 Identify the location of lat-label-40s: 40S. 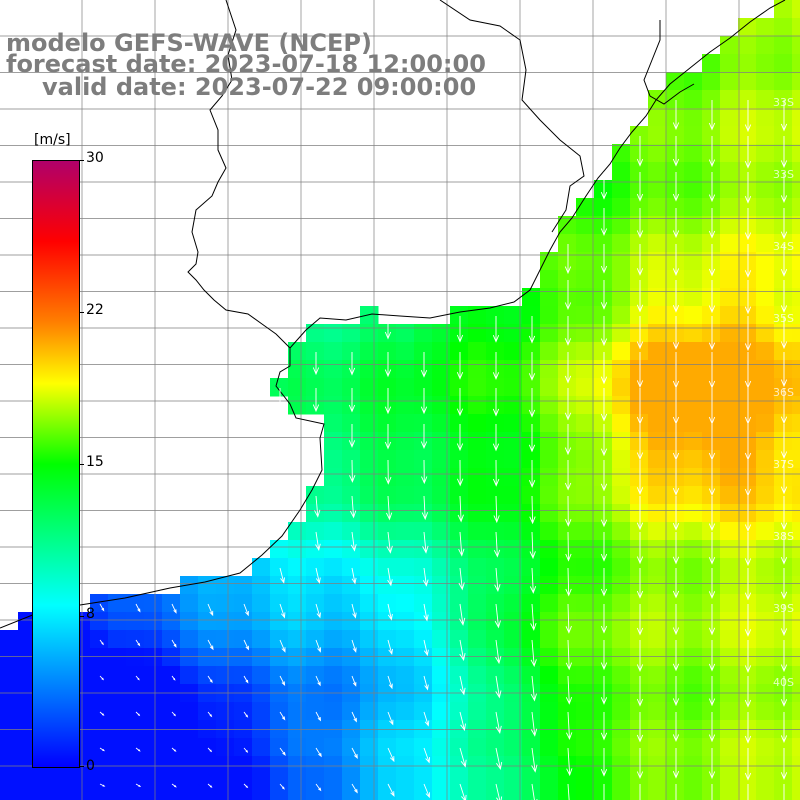
(783, 682).